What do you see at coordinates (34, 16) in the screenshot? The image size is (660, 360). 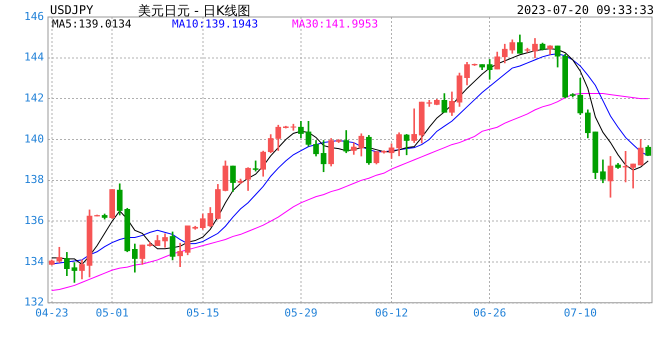 I see `y-tick-label: 146` at bounding box center [34, 16].